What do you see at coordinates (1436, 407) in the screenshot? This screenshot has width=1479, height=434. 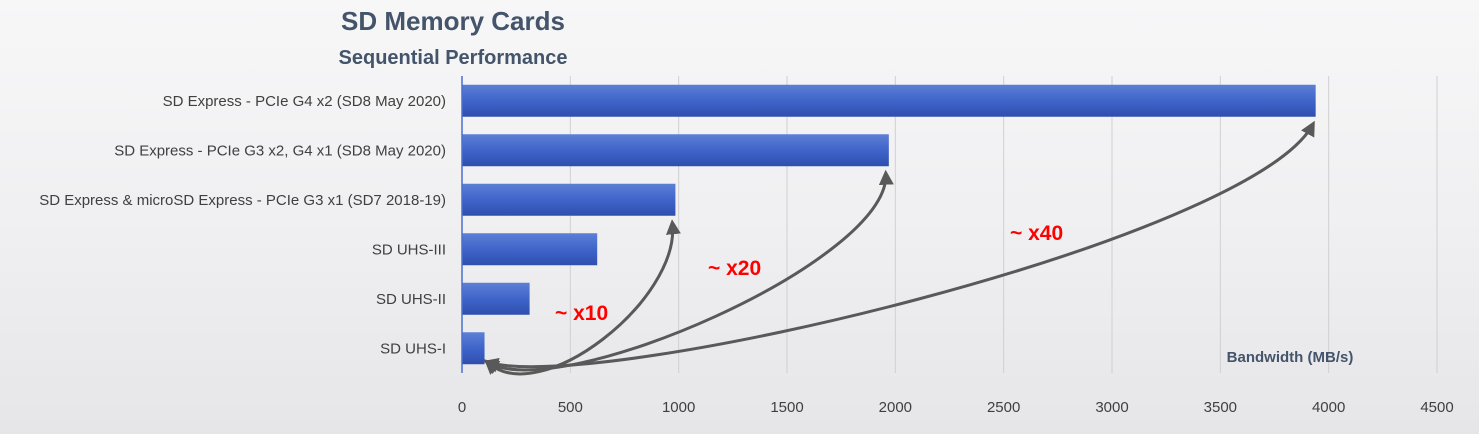 I see `x-tick-label: 4500` at bounding box center [1436, 407].